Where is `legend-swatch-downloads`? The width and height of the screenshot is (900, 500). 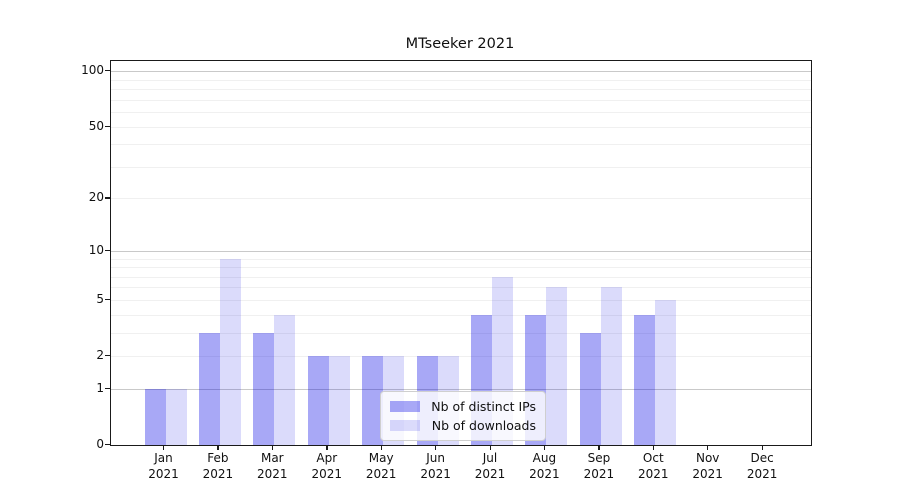 legend-swatch-downloads is located at coordinates (405, 425).